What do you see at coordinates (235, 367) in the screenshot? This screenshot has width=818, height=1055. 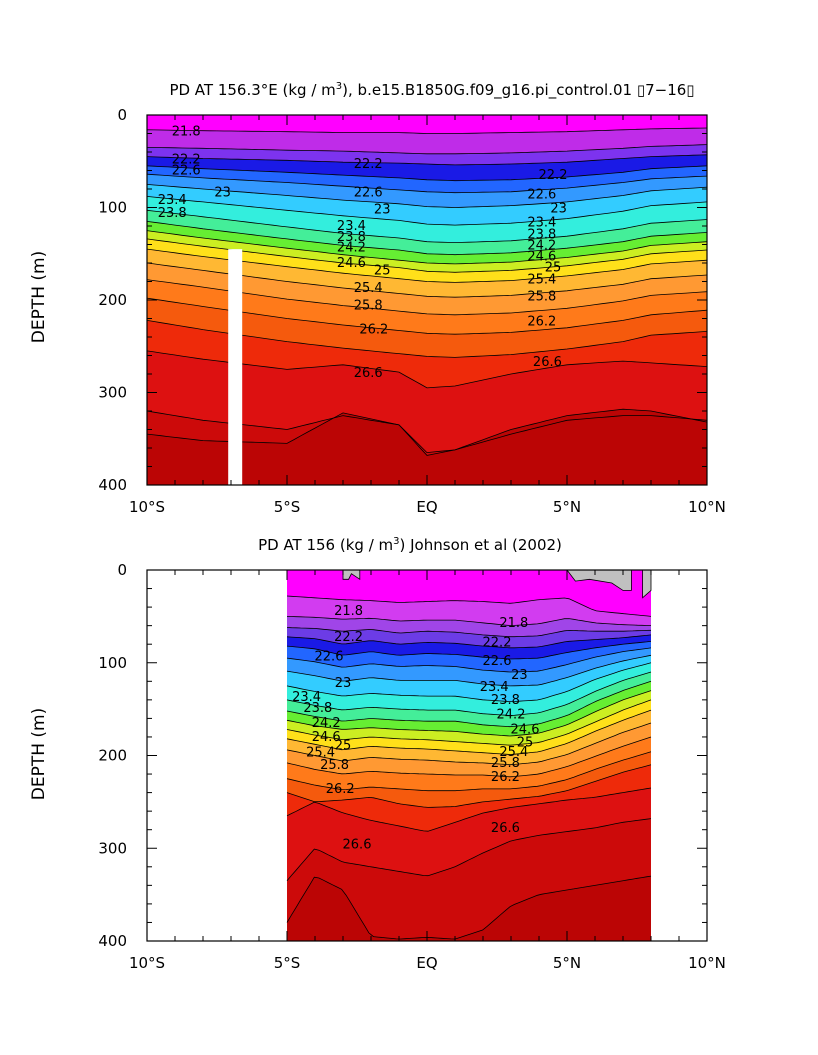 I see `missing-data-column` at bounding box center [235, 367].